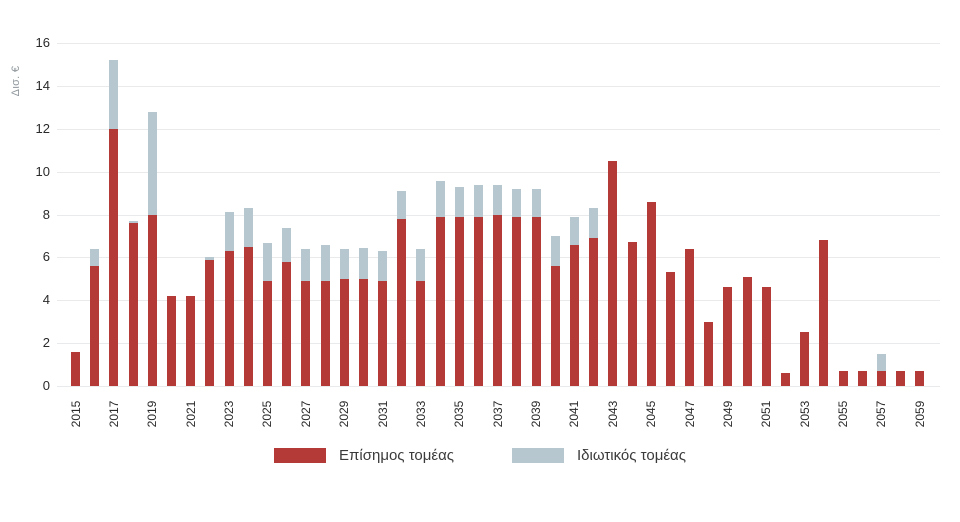 The width and height of the screenshot is (960, 522). I want to click on private-sector-segment-2028, so click(325, 262).